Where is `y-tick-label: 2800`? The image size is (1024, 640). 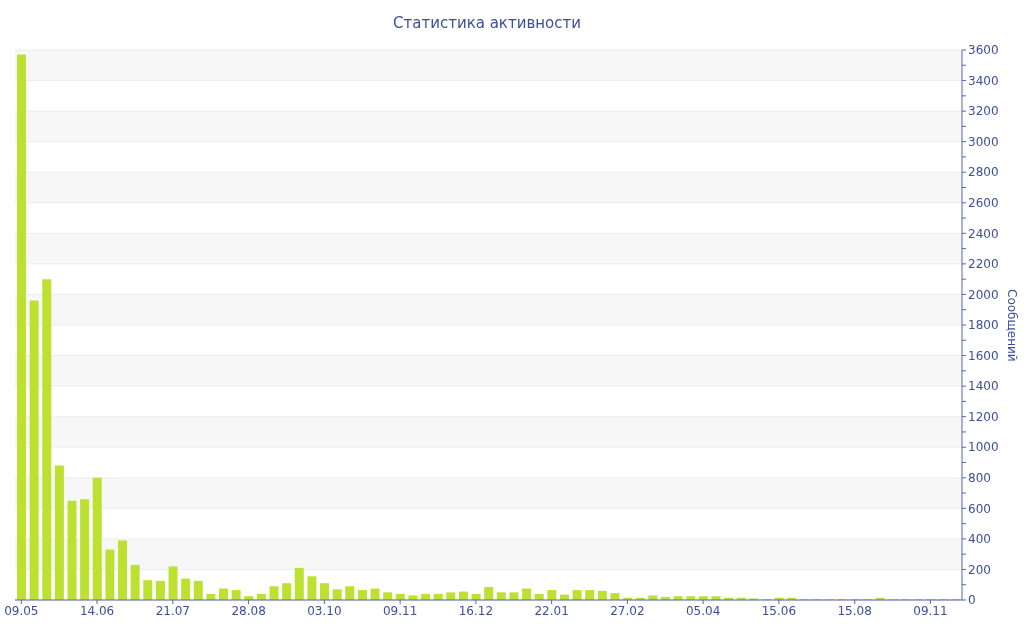
y-tick-label: 2800 is located at coordinates (983, 172).